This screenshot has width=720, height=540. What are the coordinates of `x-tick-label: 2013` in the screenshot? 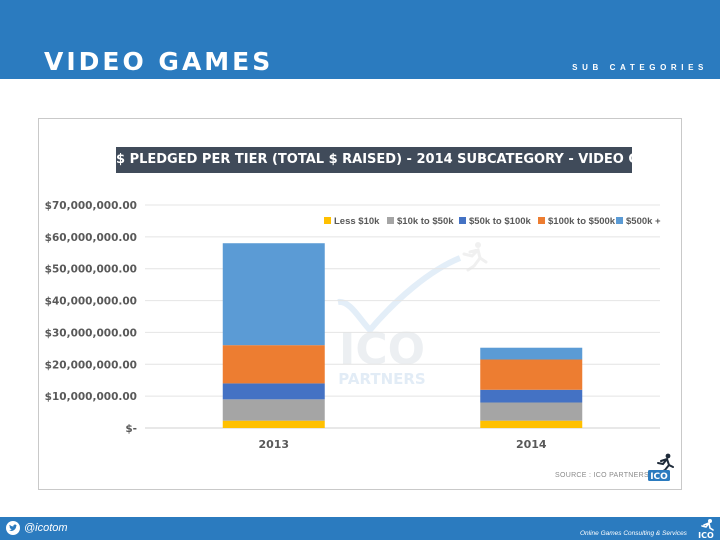 It's located at (273, 444).